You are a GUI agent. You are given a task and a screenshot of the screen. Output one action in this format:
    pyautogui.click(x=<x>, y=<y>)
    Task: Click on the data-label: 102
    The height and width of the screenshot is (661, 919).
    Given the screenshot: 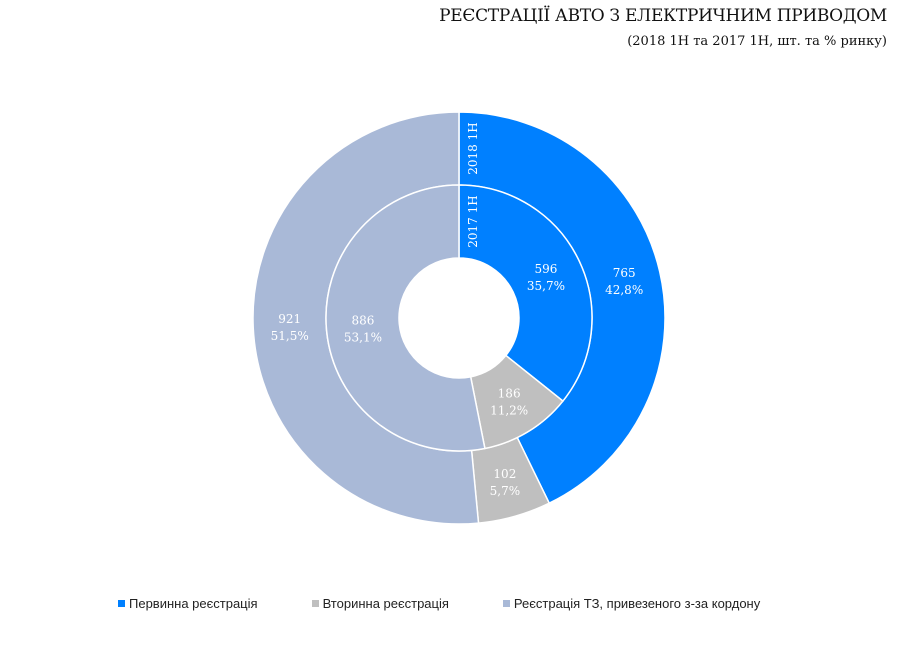 What is the action you would take?
    pyautogui.click(x=504, y=474)
    